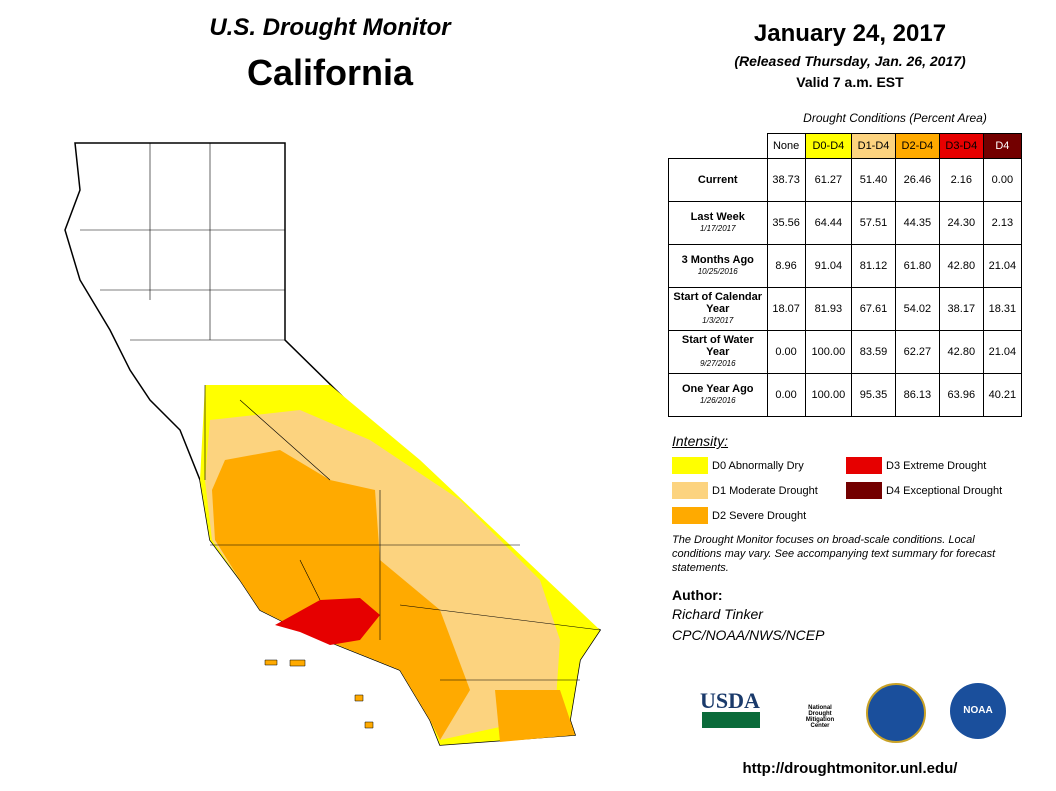 This screenshot has height=791, width=1056. I want to click on author-heading: Author:, so click(697, 595).